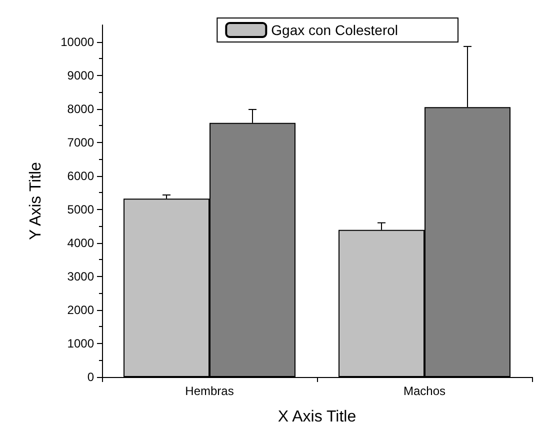  I want to click on y-tick-label: 10000, so click(77, 41).